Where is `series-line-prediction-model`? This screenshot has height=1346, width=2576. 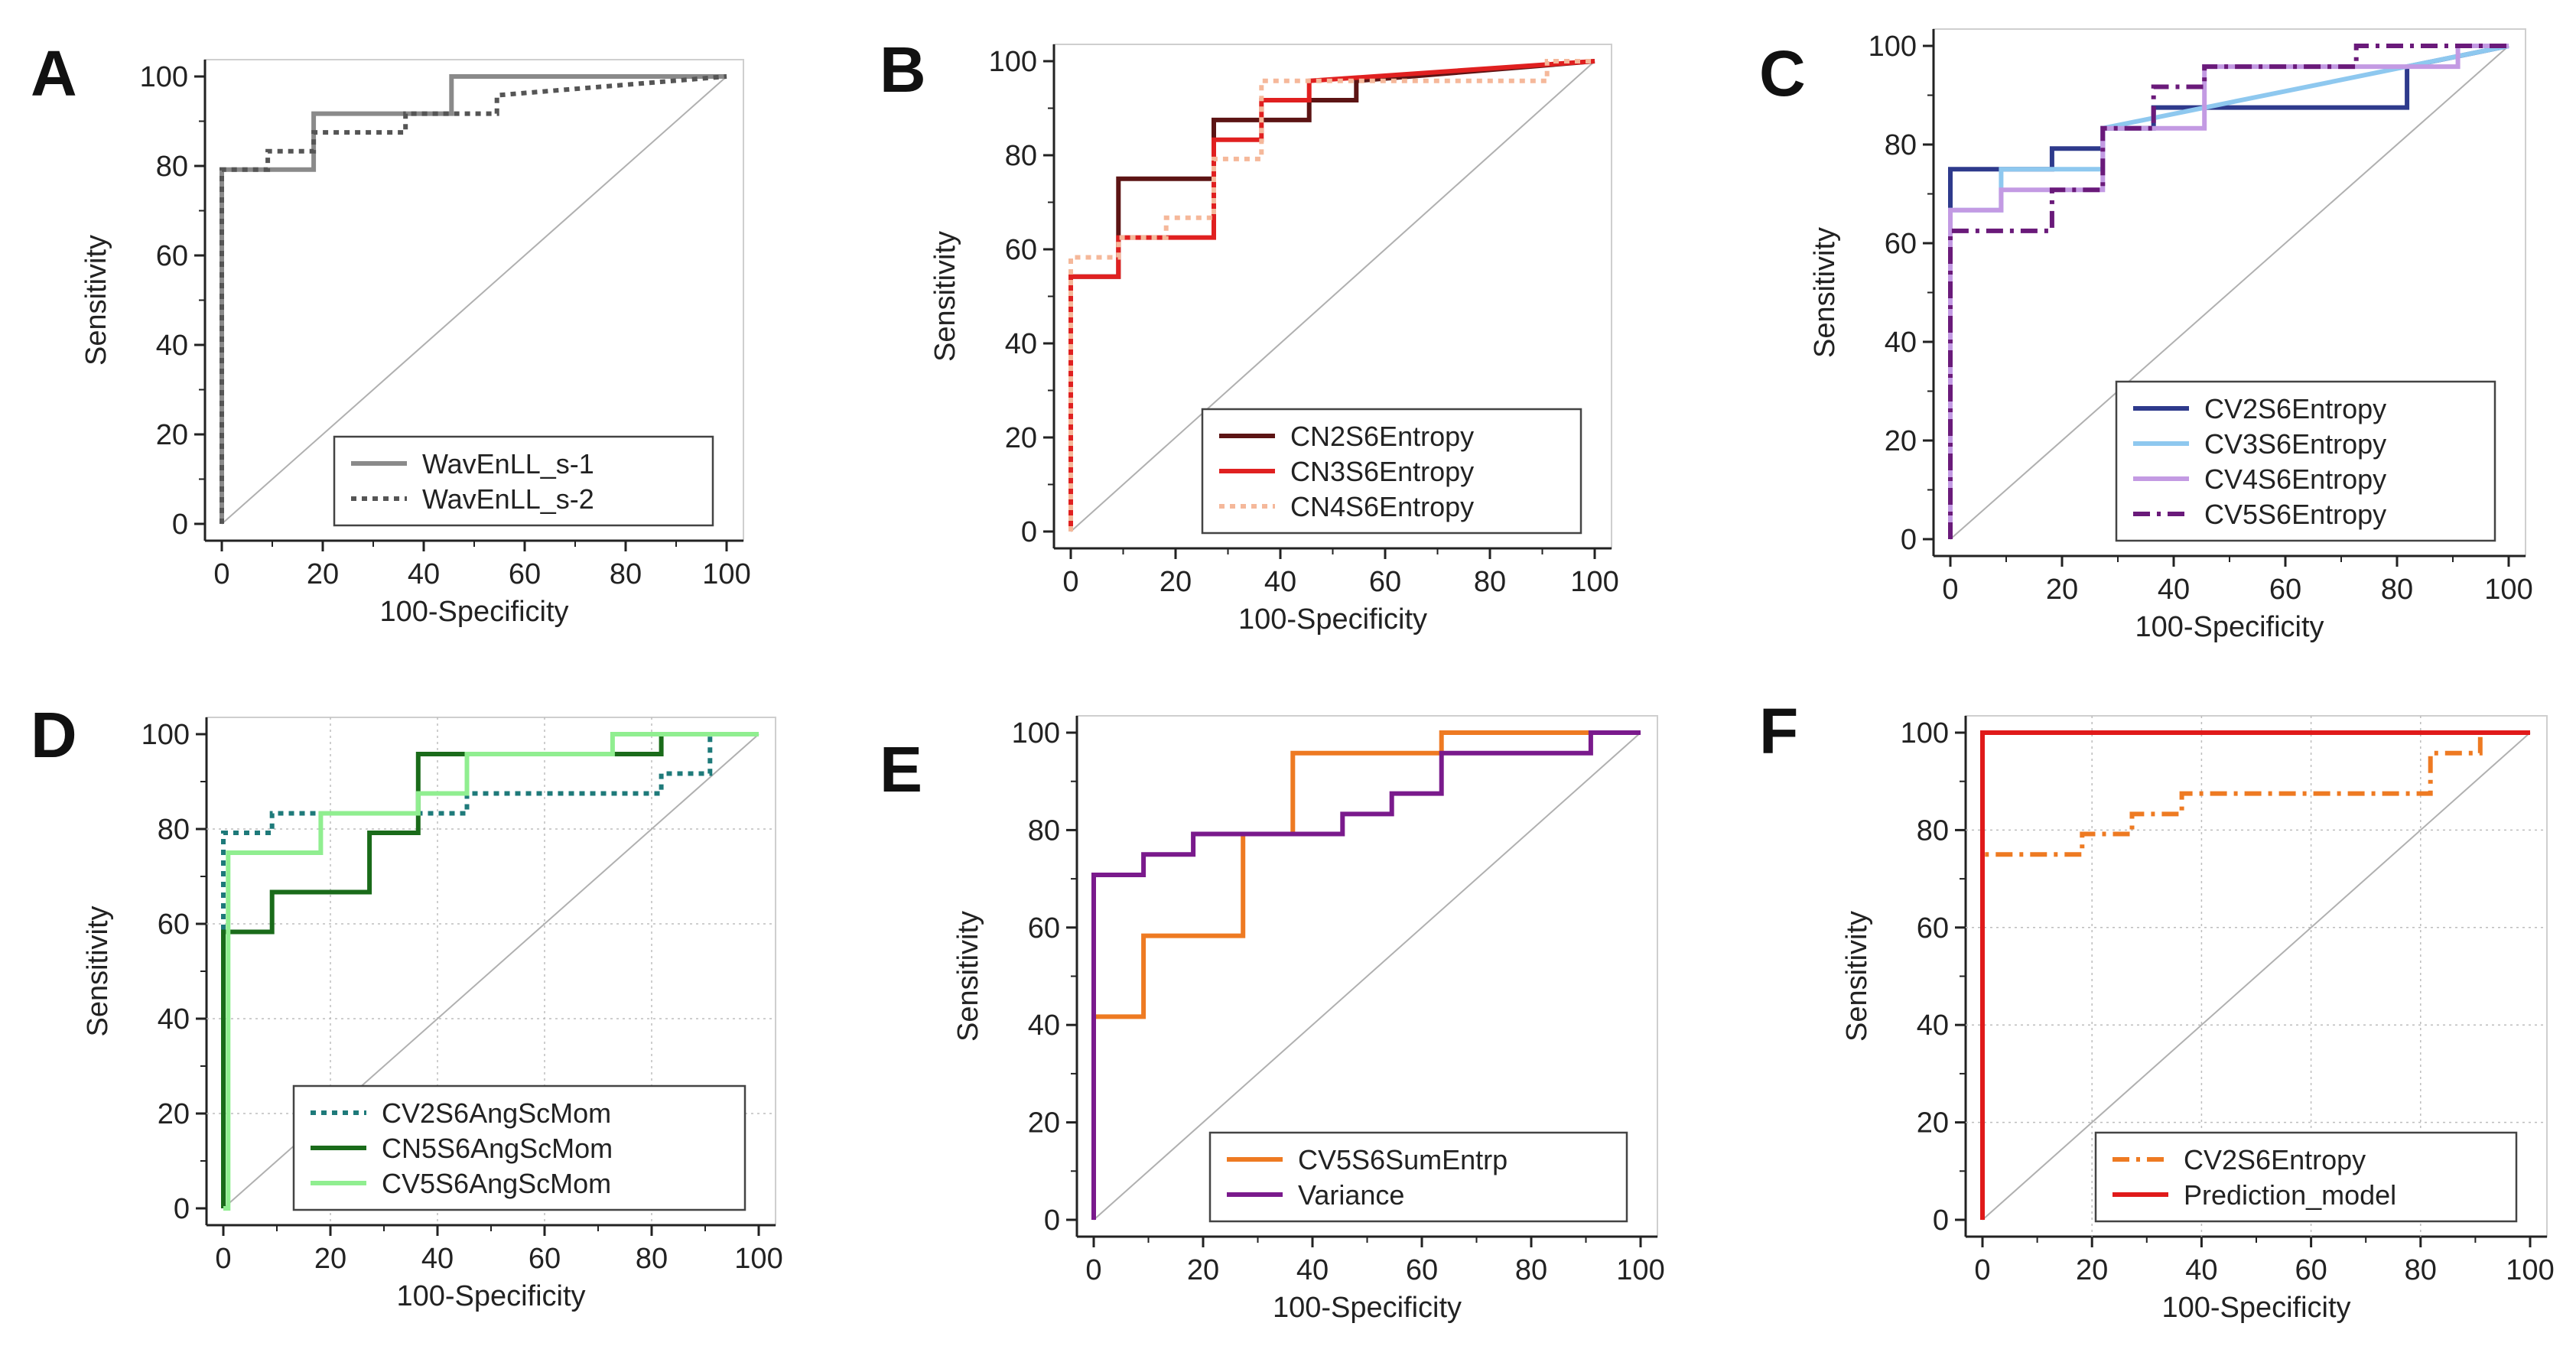
series-line-prediction-model is located at coordinates (2255, 975).